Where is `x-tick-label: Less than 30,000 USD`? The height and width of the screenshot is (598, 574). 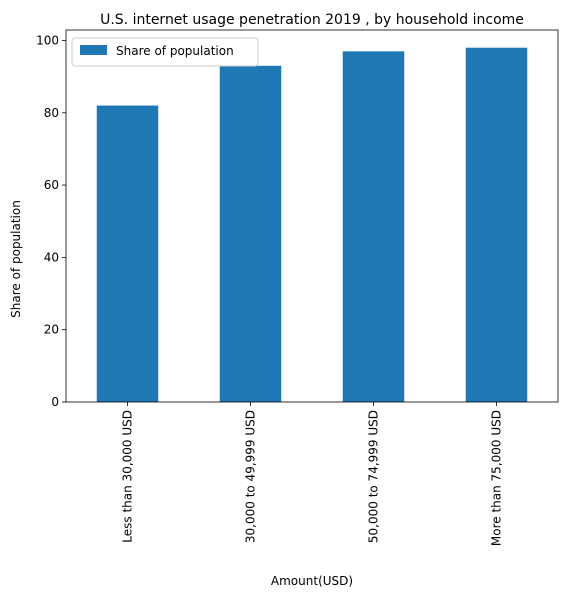 x-tick-label: Less than 30,000 USD is located at coordinates (128, 476).